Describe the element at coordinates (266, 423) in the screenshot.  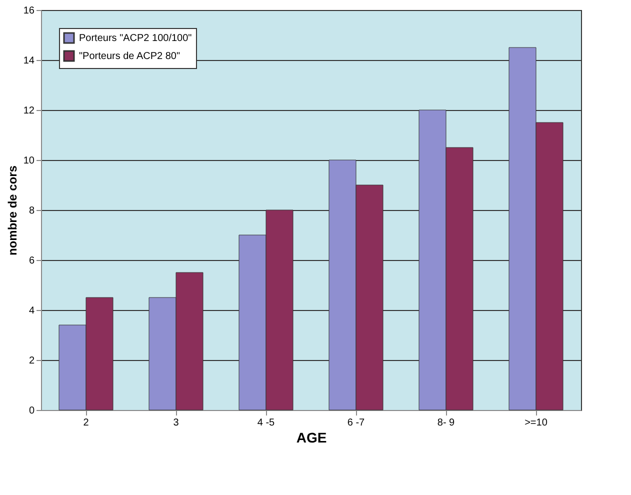
I see `x-tick-label: 4 -5` at that location.